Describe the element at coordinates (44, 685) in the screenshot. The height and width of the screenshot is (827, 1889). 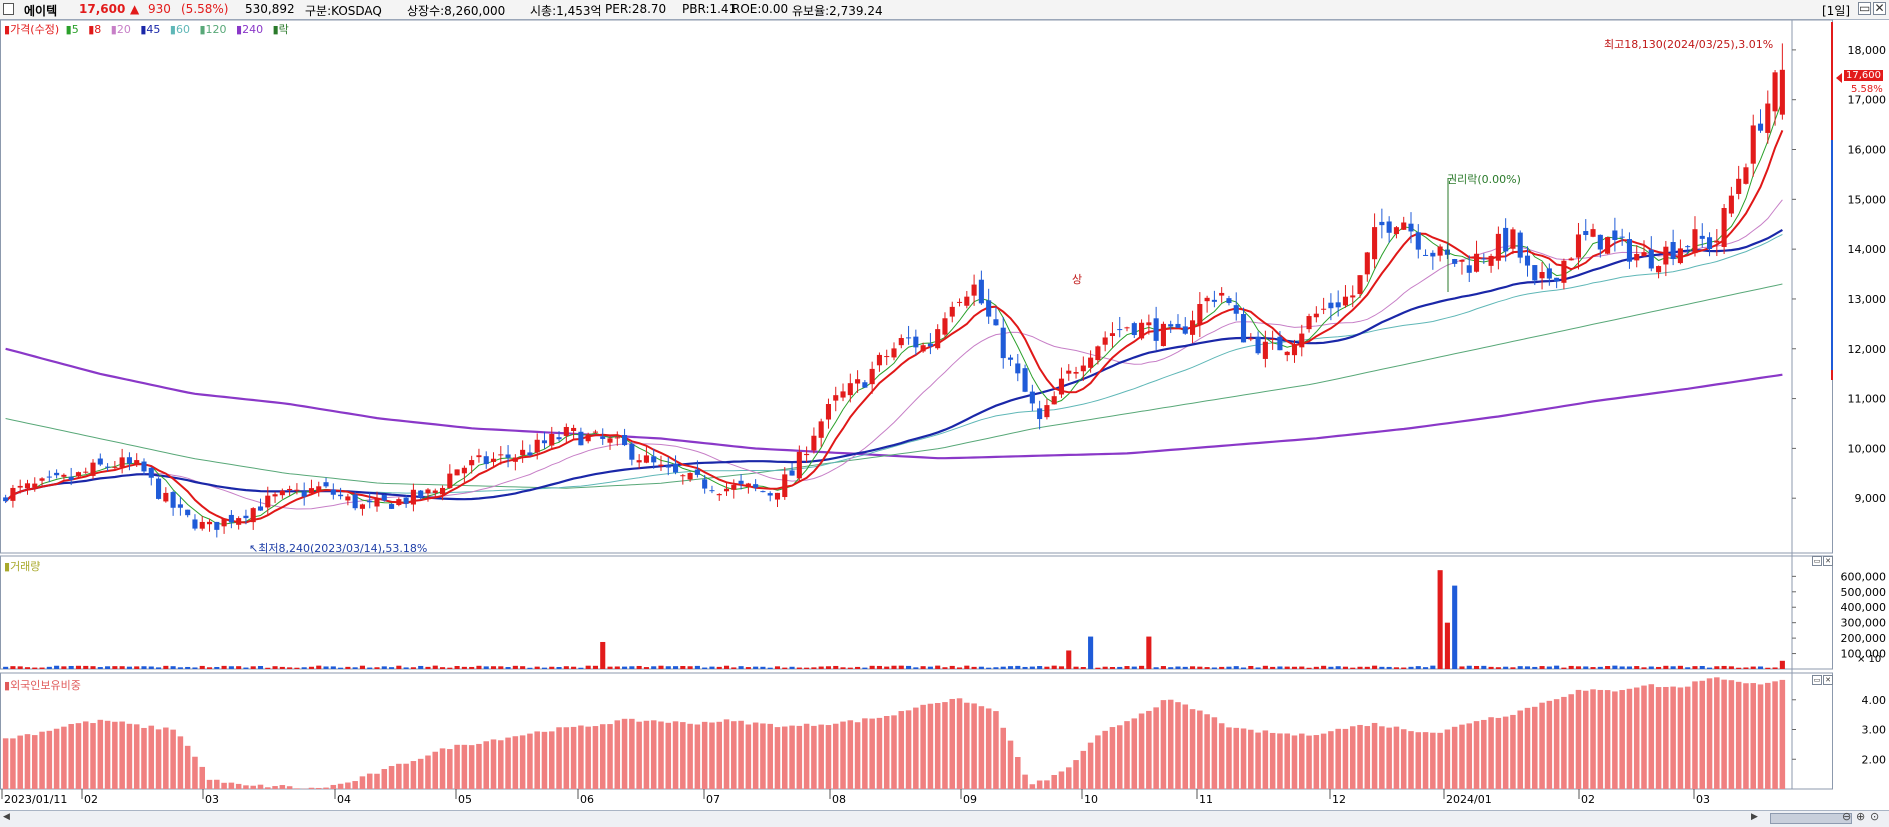
I see `foreign-legend: ▮외국인보유비중` at that location.